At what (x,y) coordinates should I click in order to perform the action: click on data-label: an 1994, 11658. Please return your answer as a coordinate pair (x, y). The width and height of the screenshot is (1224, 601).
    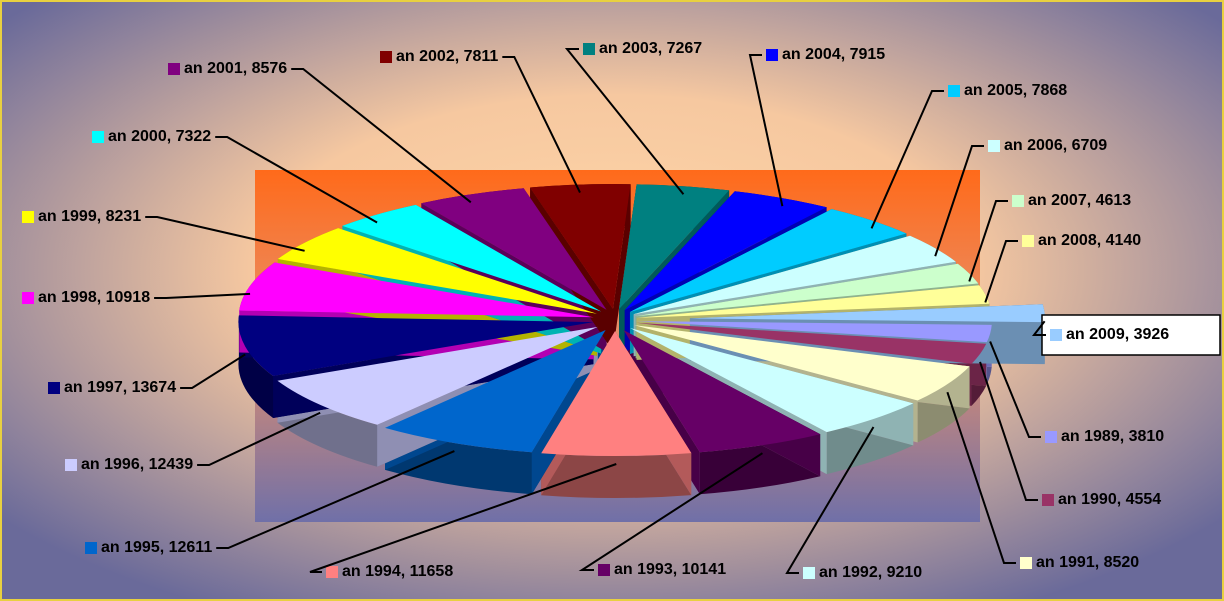
    Looking at the image, I should click on (397, 571).